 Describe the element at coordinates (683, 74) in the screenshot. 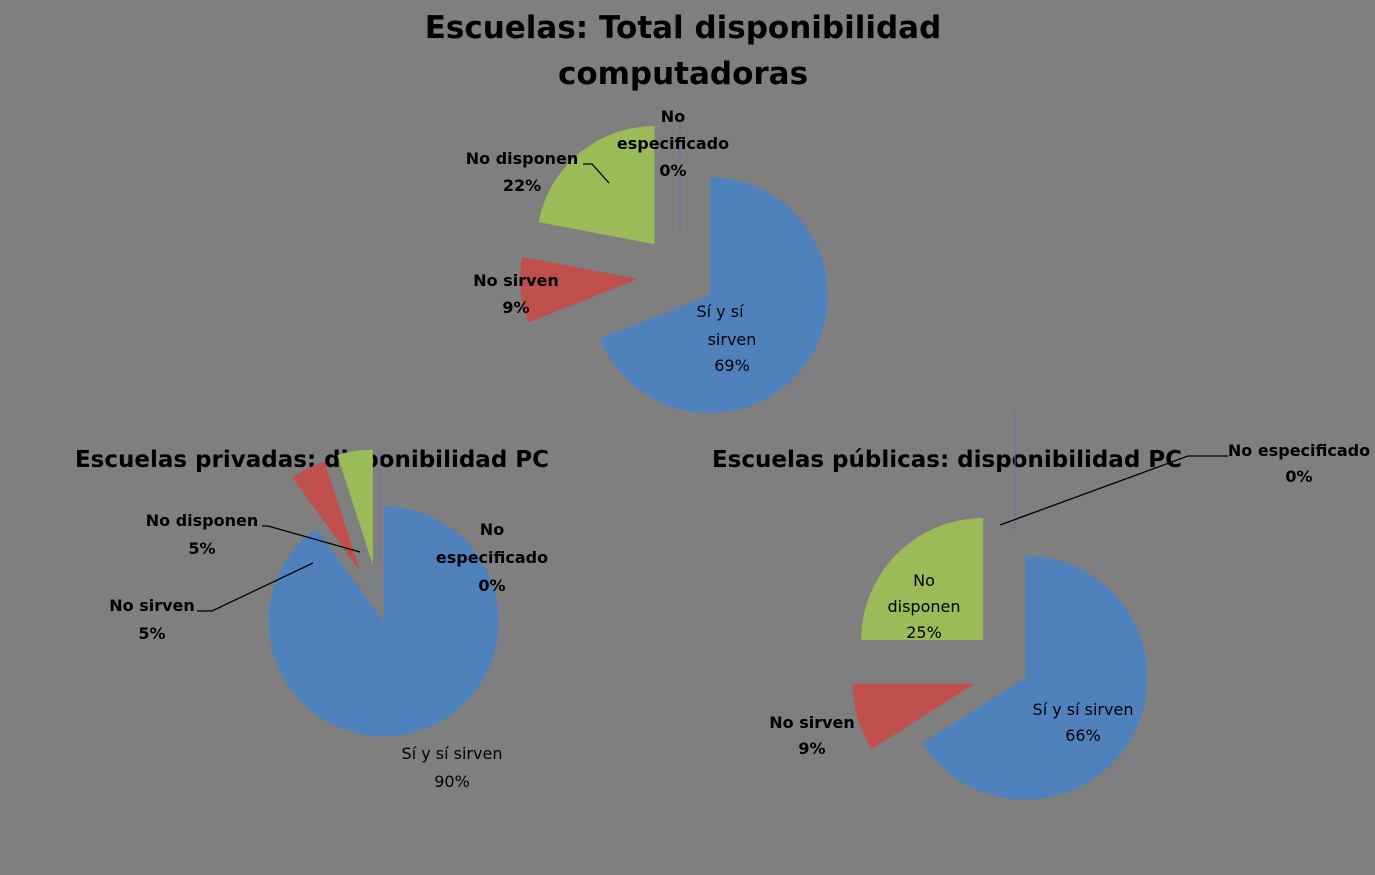

I see `chart-title-line-2: computadoras` at that location.